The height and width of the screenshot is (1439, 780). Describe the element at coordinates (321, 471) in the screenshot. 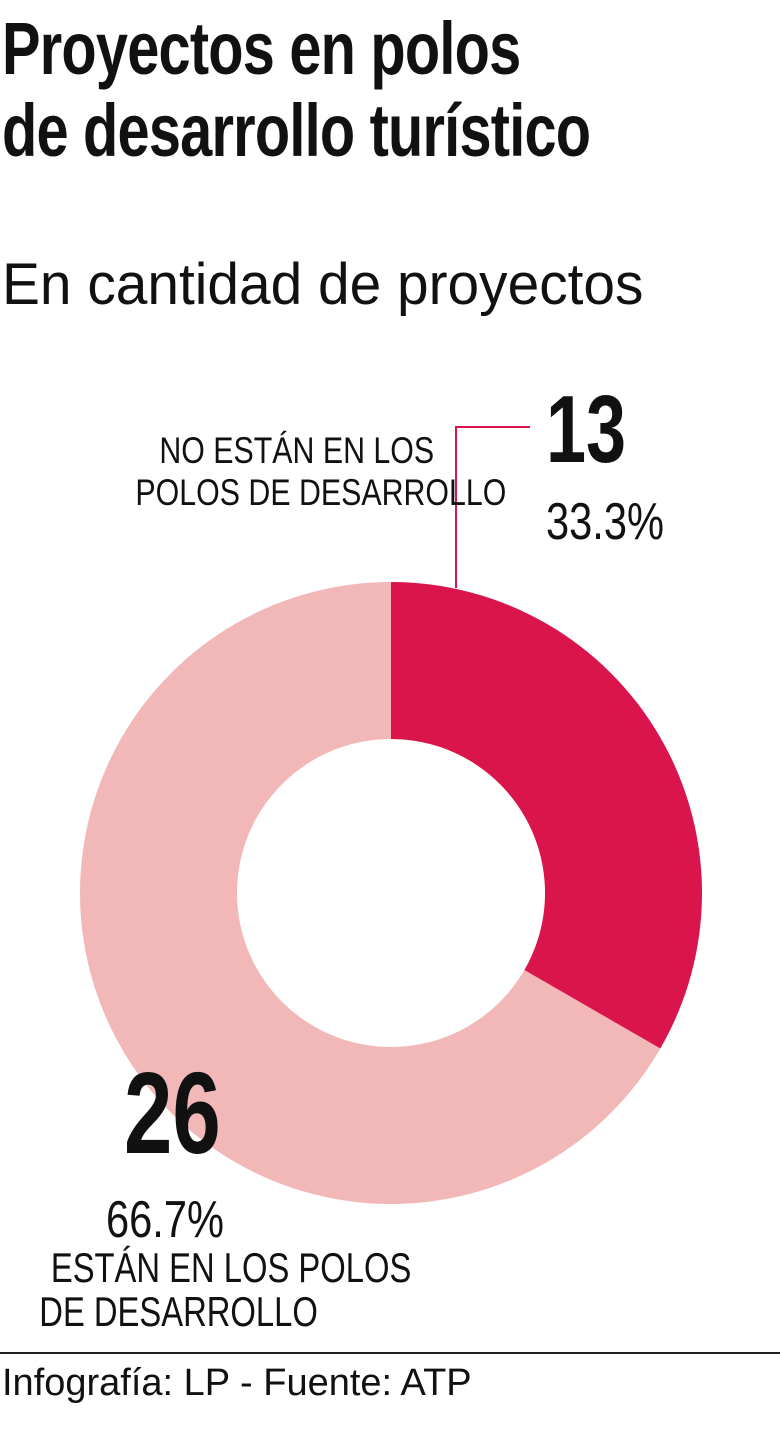

I see `slice-label-no-polos: NO ESTÁN EN LOS POLOS DE DESARROLLO` at that location.